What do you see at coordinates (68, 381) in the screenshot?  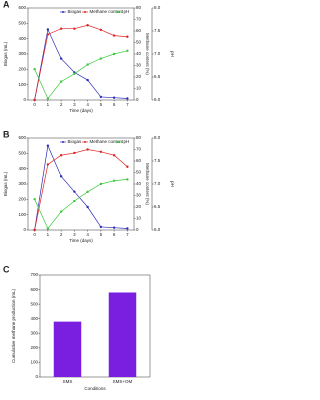 I see `x-tick-label: SMS` at bounding box center [68, 381].